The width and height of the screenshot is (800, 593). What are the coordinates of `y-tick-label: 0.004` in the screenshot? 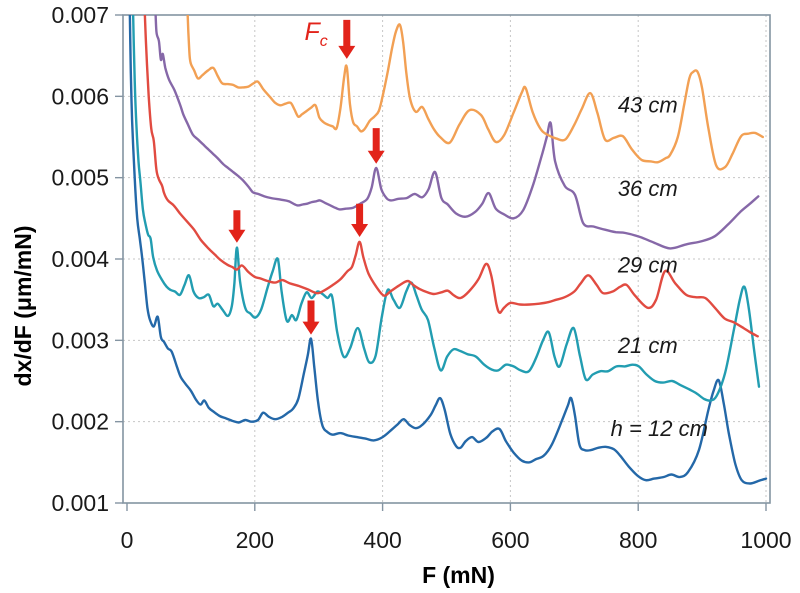 It's located at (80, 259).